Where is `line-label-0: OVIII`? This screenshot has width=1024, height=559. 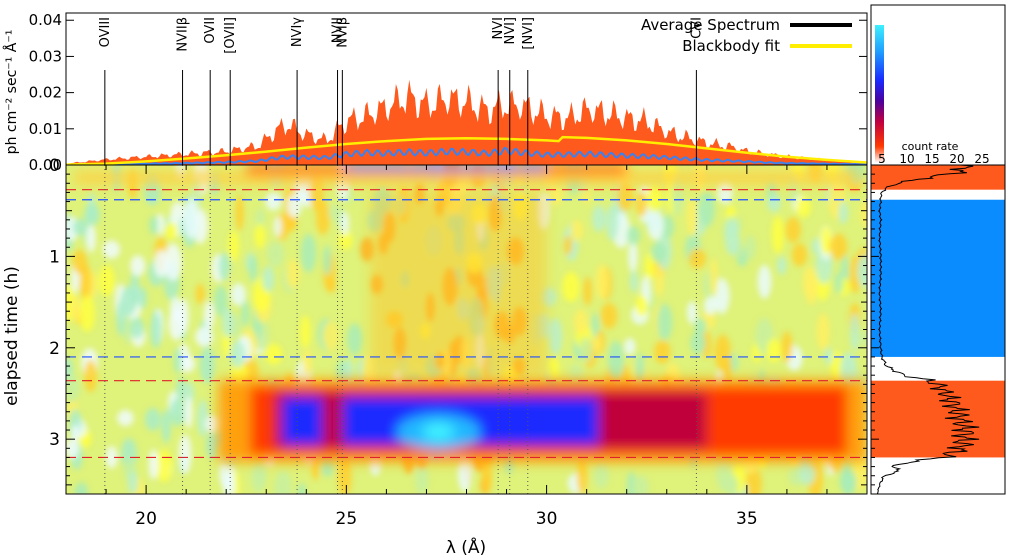
line-label-0: OVIII is located at coordinates (105, 32).